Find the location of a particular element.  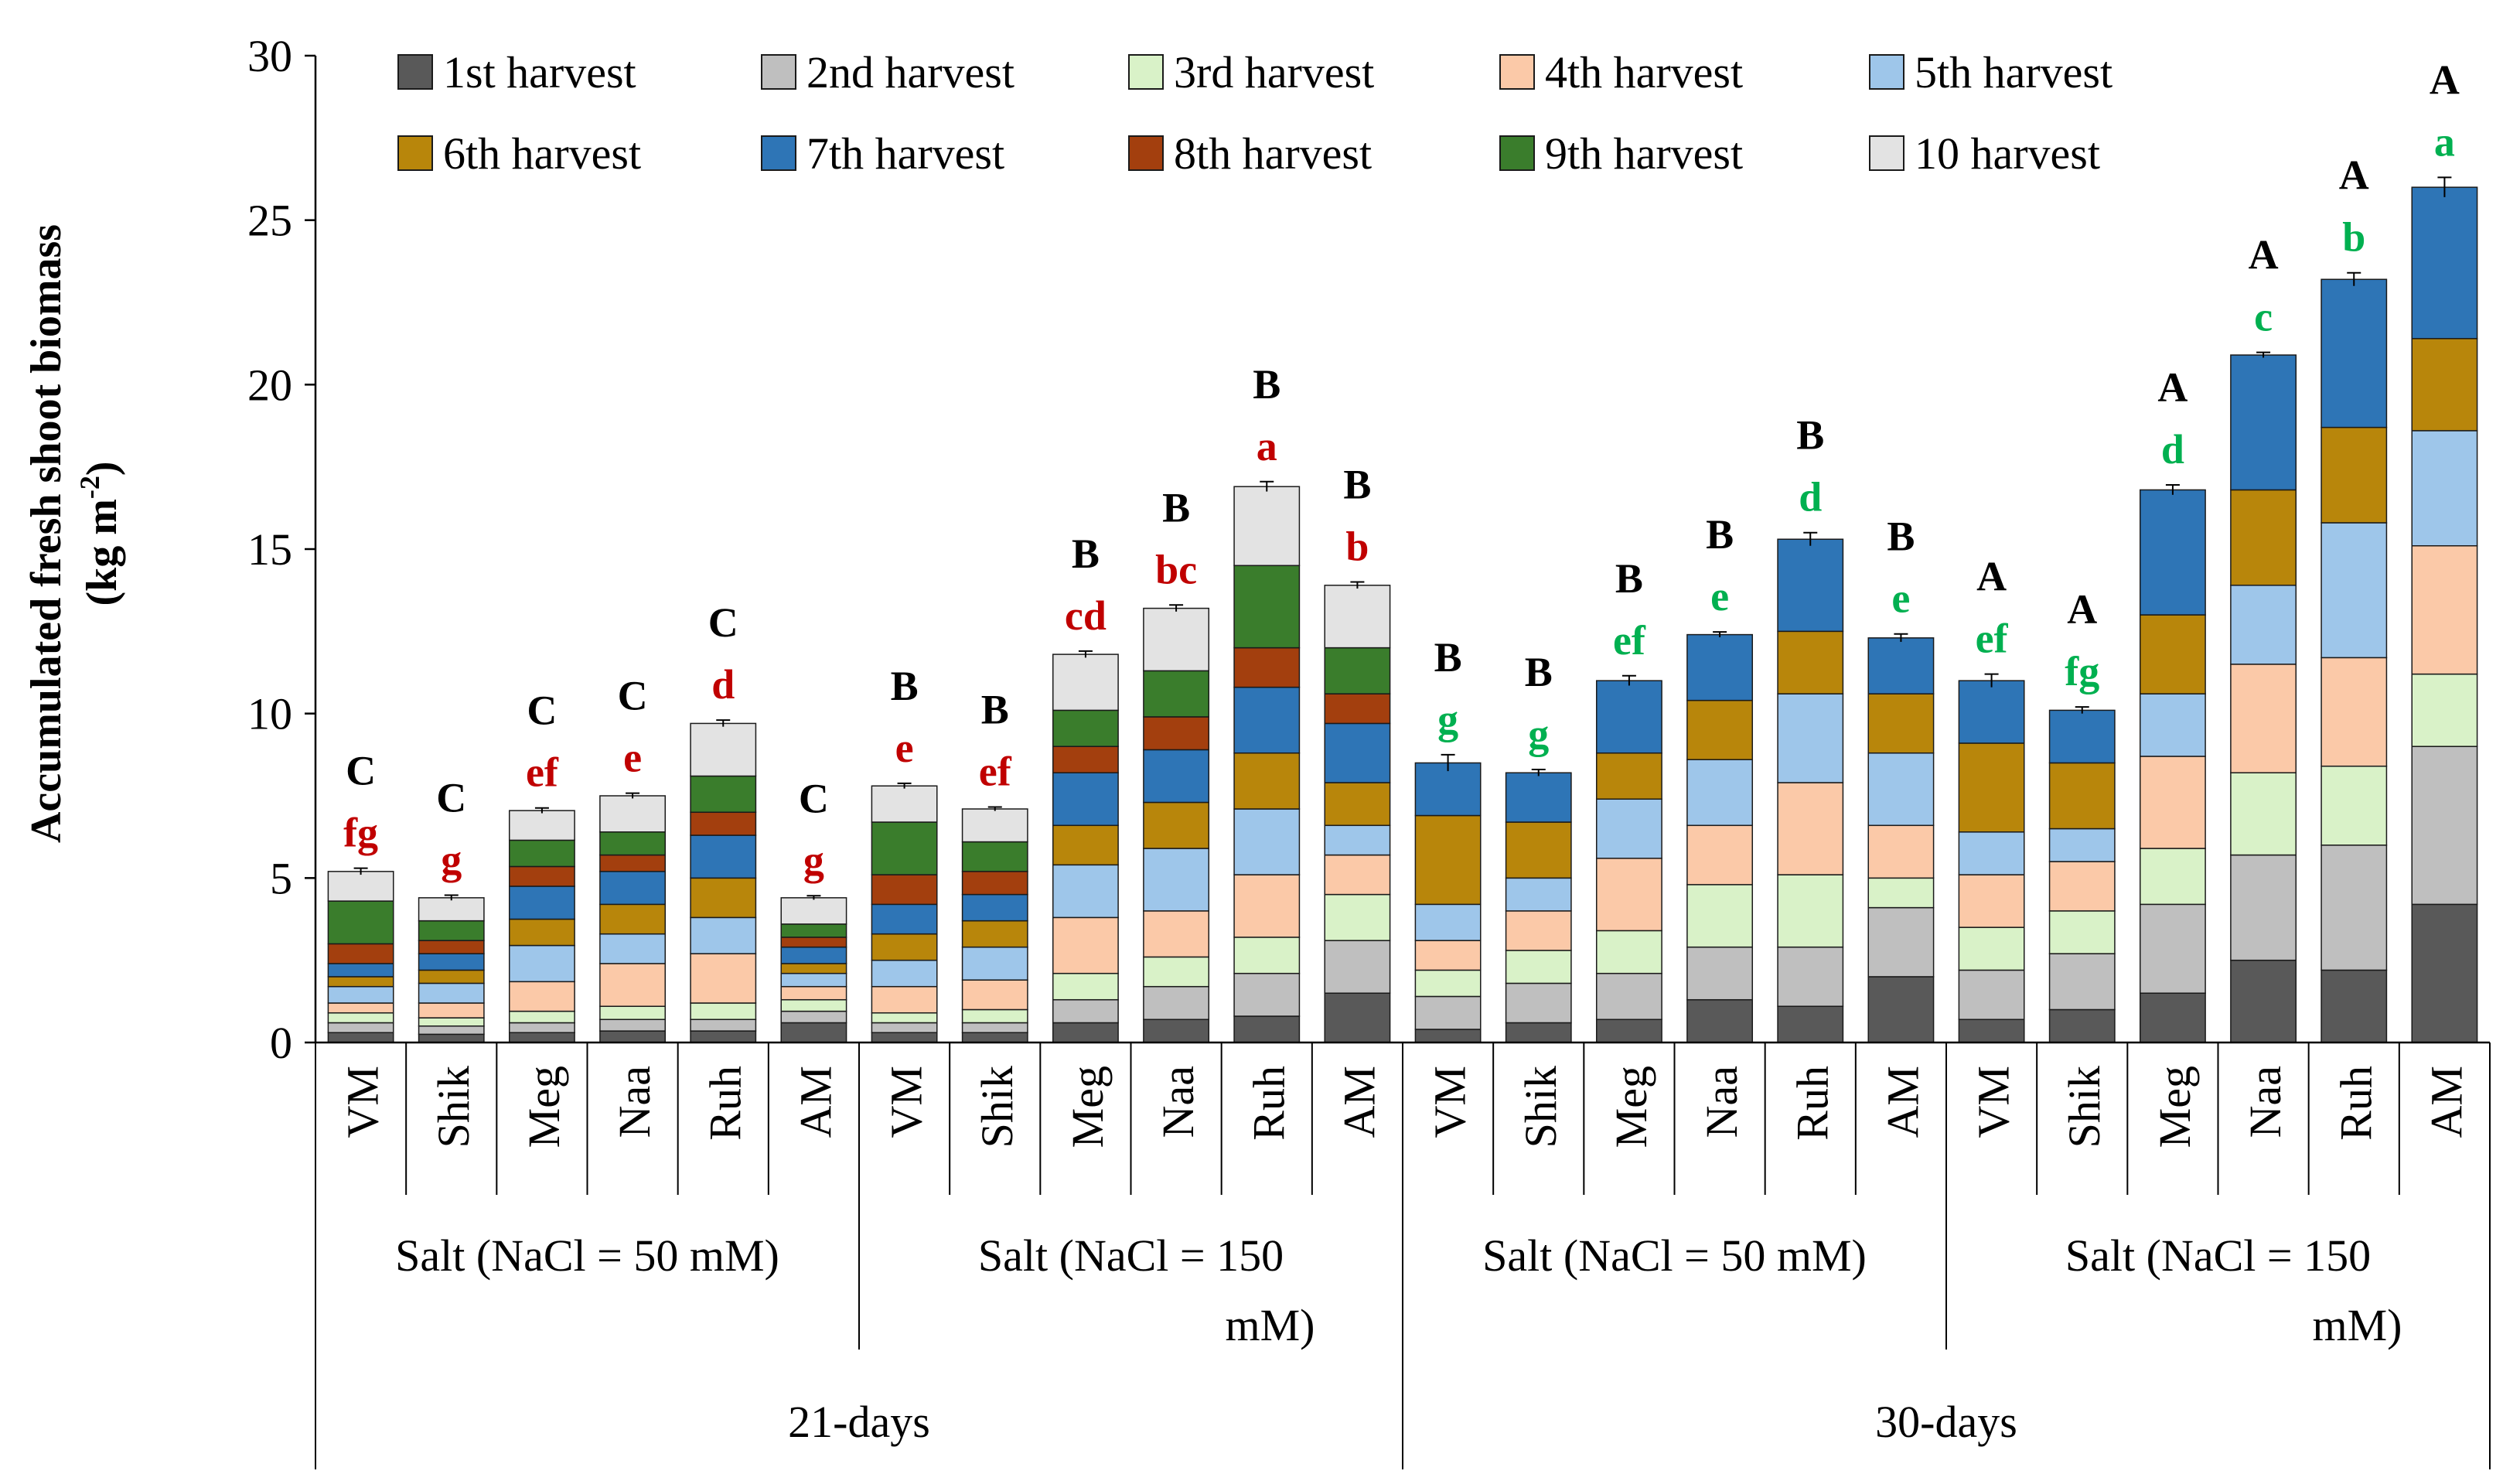

x-category-label: Meg is located at coordinates (544, 1107).